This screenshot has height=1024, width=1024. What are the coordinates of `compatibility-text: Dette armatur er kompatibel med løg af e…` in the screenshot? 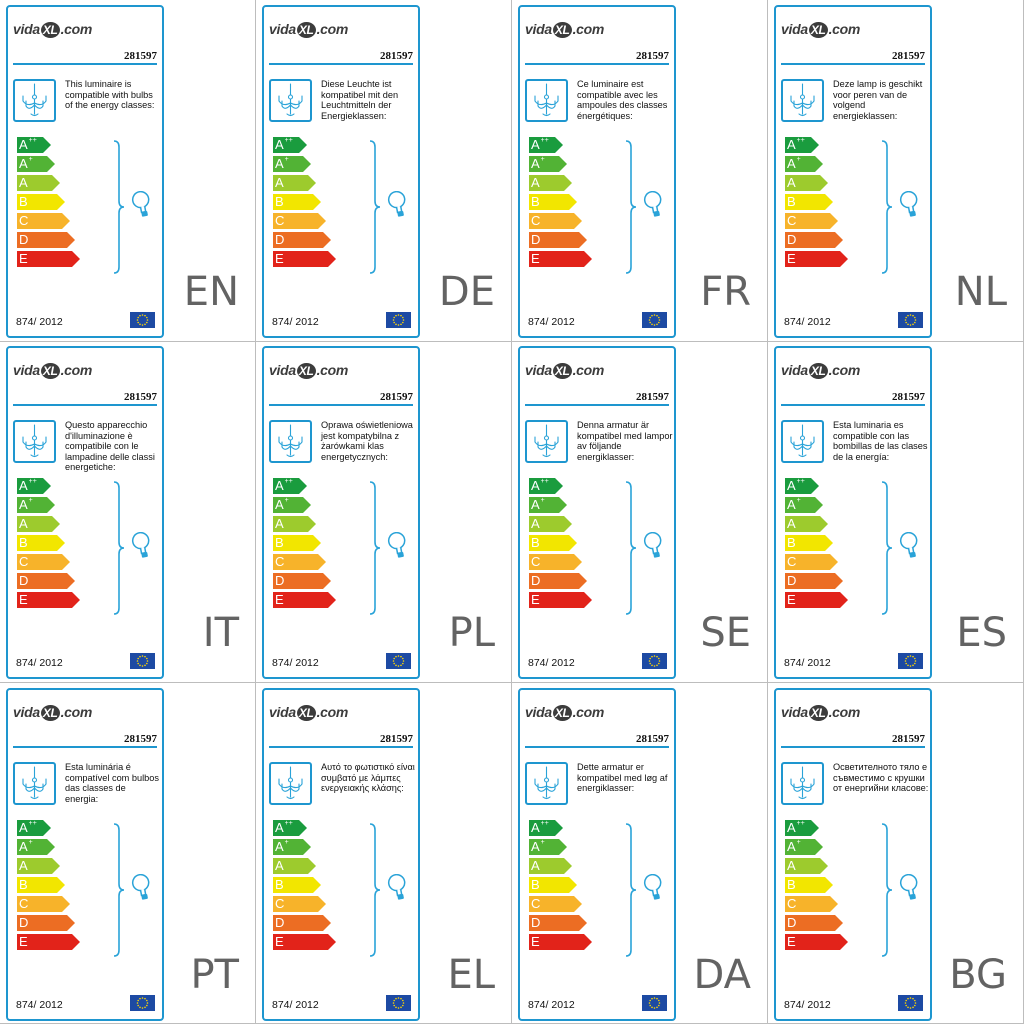 It's located at (622, 778).